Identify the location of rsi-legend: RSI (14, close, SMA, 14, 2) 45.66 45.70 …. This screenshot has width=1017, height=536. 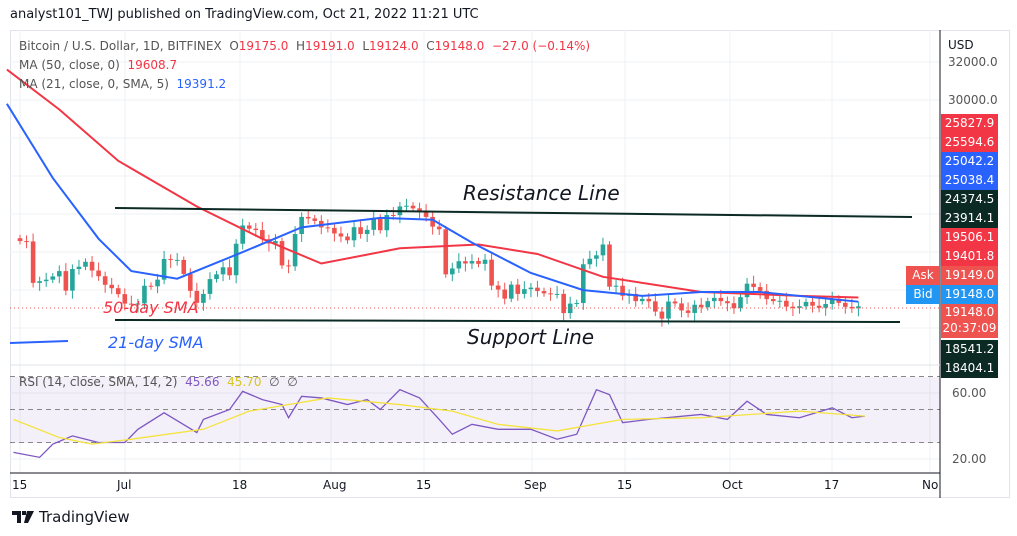
(158, 382).